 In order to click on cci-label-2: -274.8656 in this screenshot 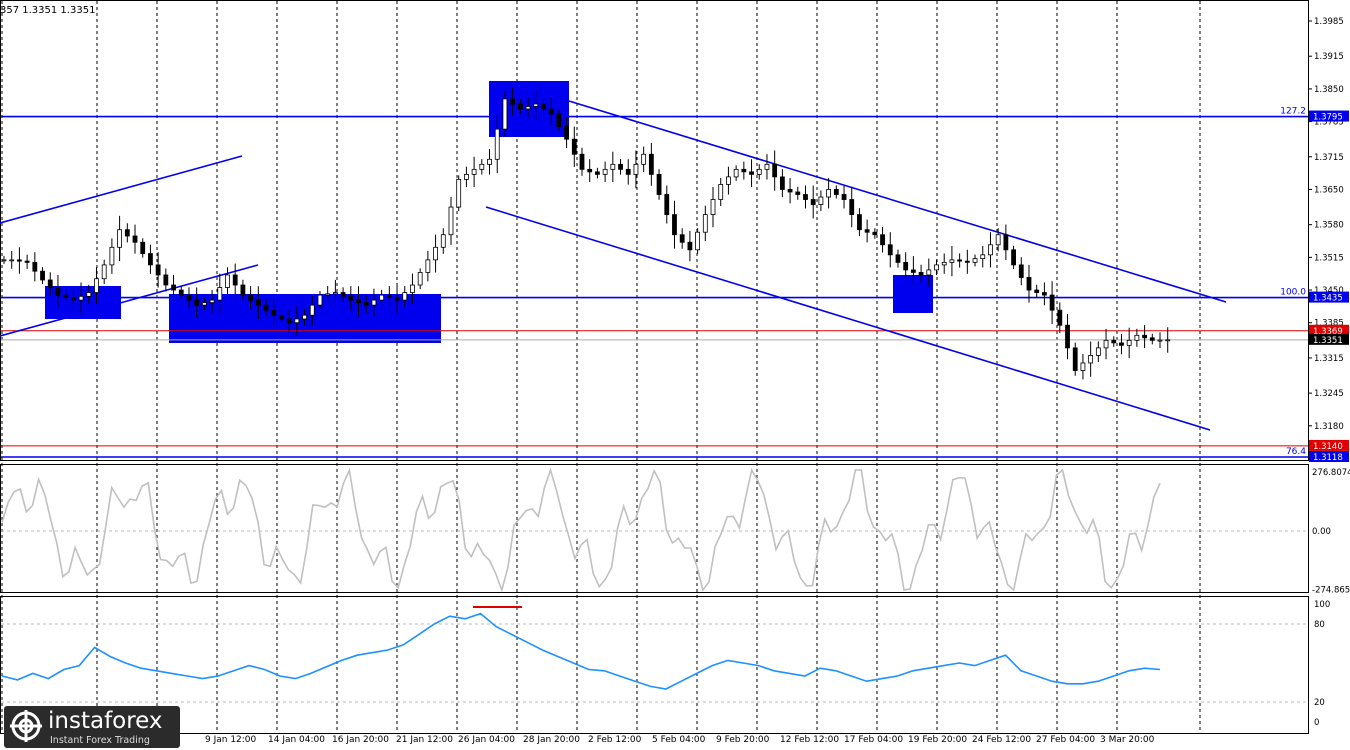, I will do `click(1331, 591)`.